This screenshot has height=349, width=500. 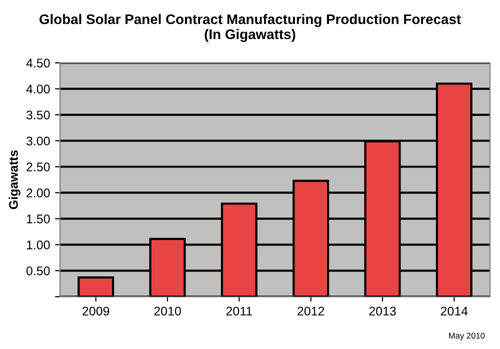 I want to click on x-tick-label: 2012, so click(x=311, y=311).